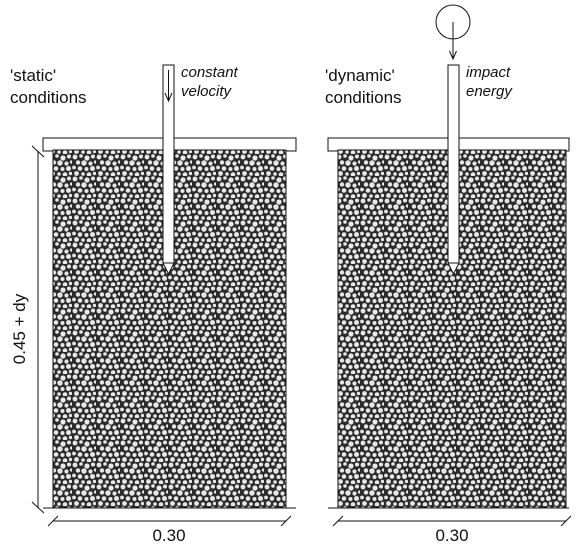  What do you see at coordinates (489, 91) in the screenshot?
I see `dynamic-load-label-2: energy` at bounding box center [489, 91].